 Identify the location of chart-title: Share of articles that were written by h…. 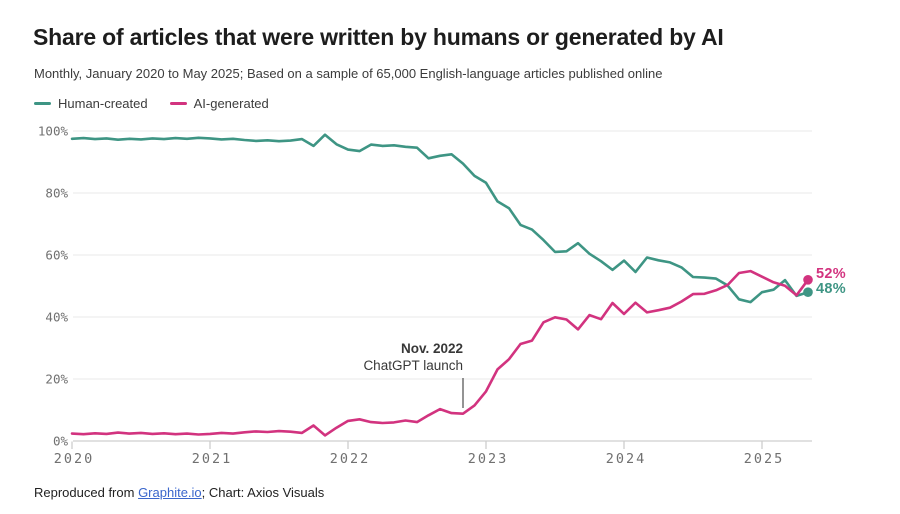
(378, 37).